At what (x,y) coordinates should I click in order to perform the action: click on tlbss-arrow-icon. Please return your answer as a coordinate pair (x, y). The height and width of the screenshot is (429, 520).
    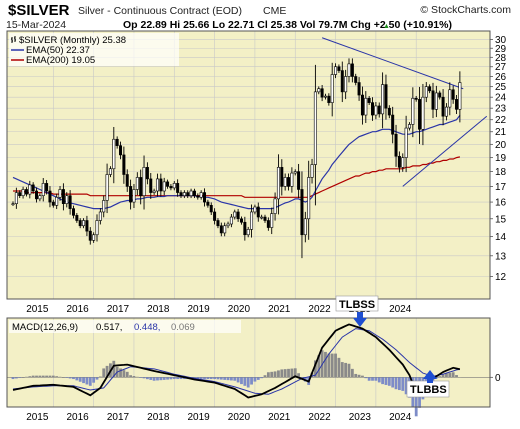
    Looking at the image, I should click on (360, 319).